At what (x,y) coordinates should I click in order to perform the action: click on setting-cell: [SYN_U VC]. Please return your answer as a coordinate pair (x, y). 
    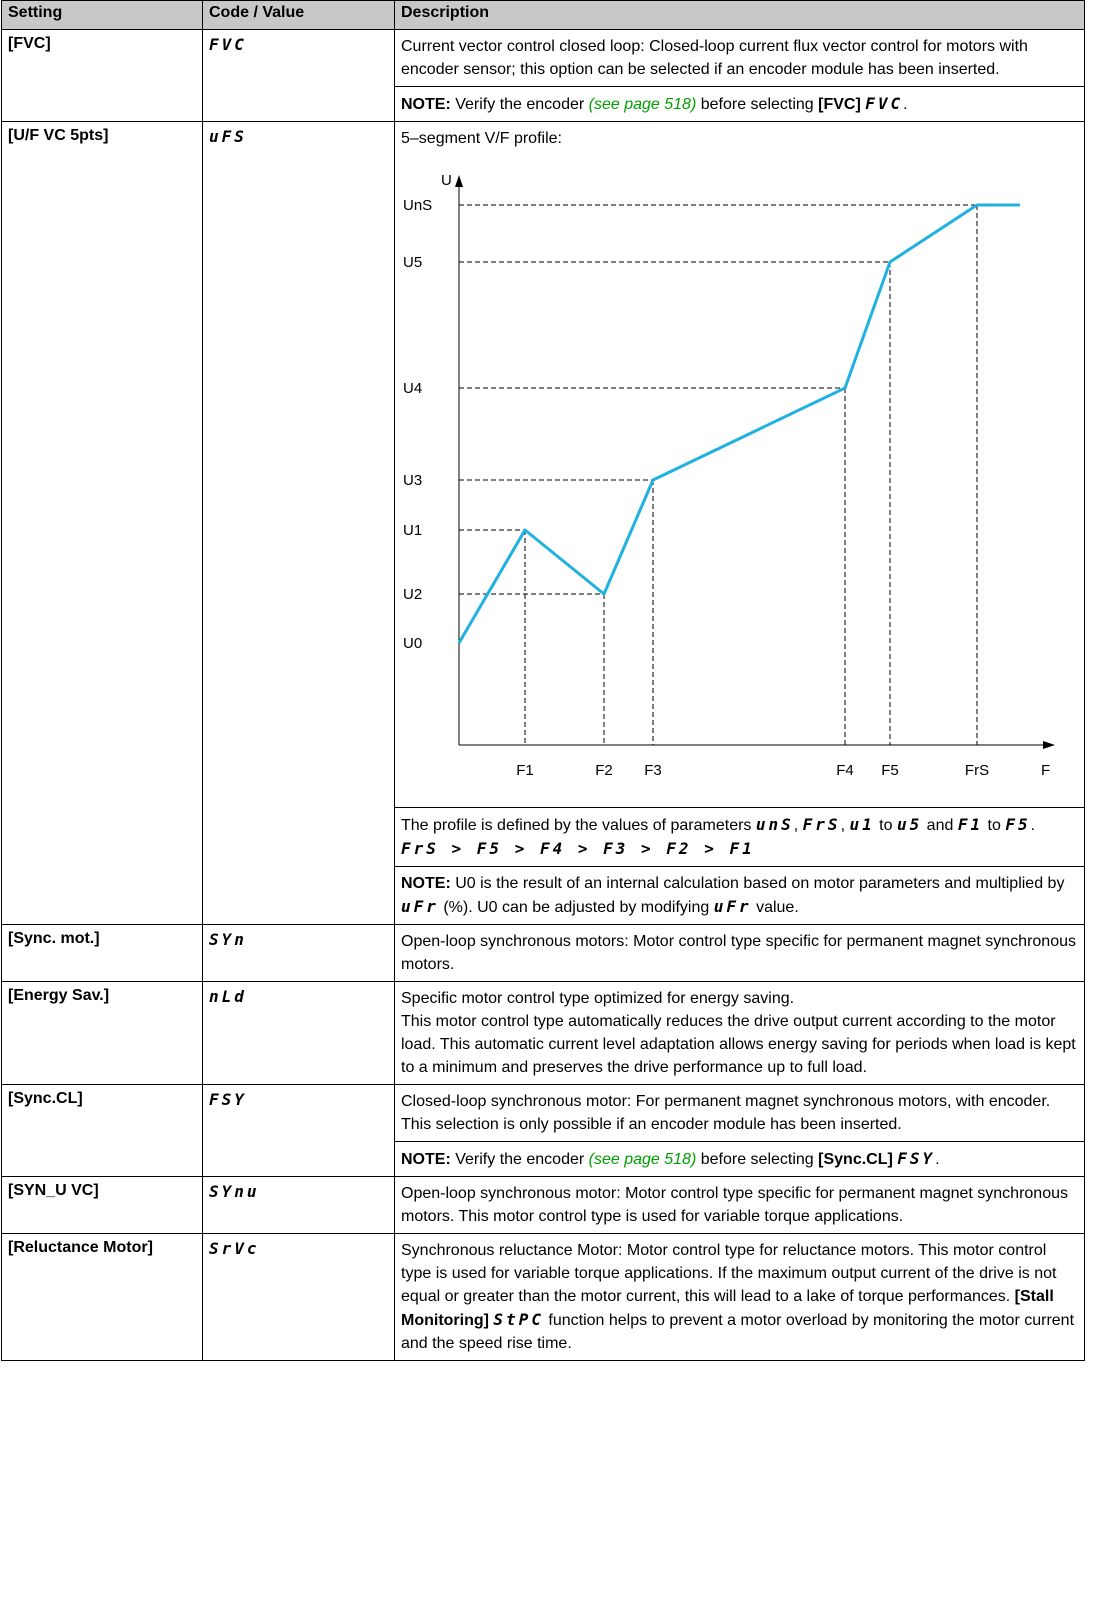
    Looking at the image, I should click on (102, 1205).